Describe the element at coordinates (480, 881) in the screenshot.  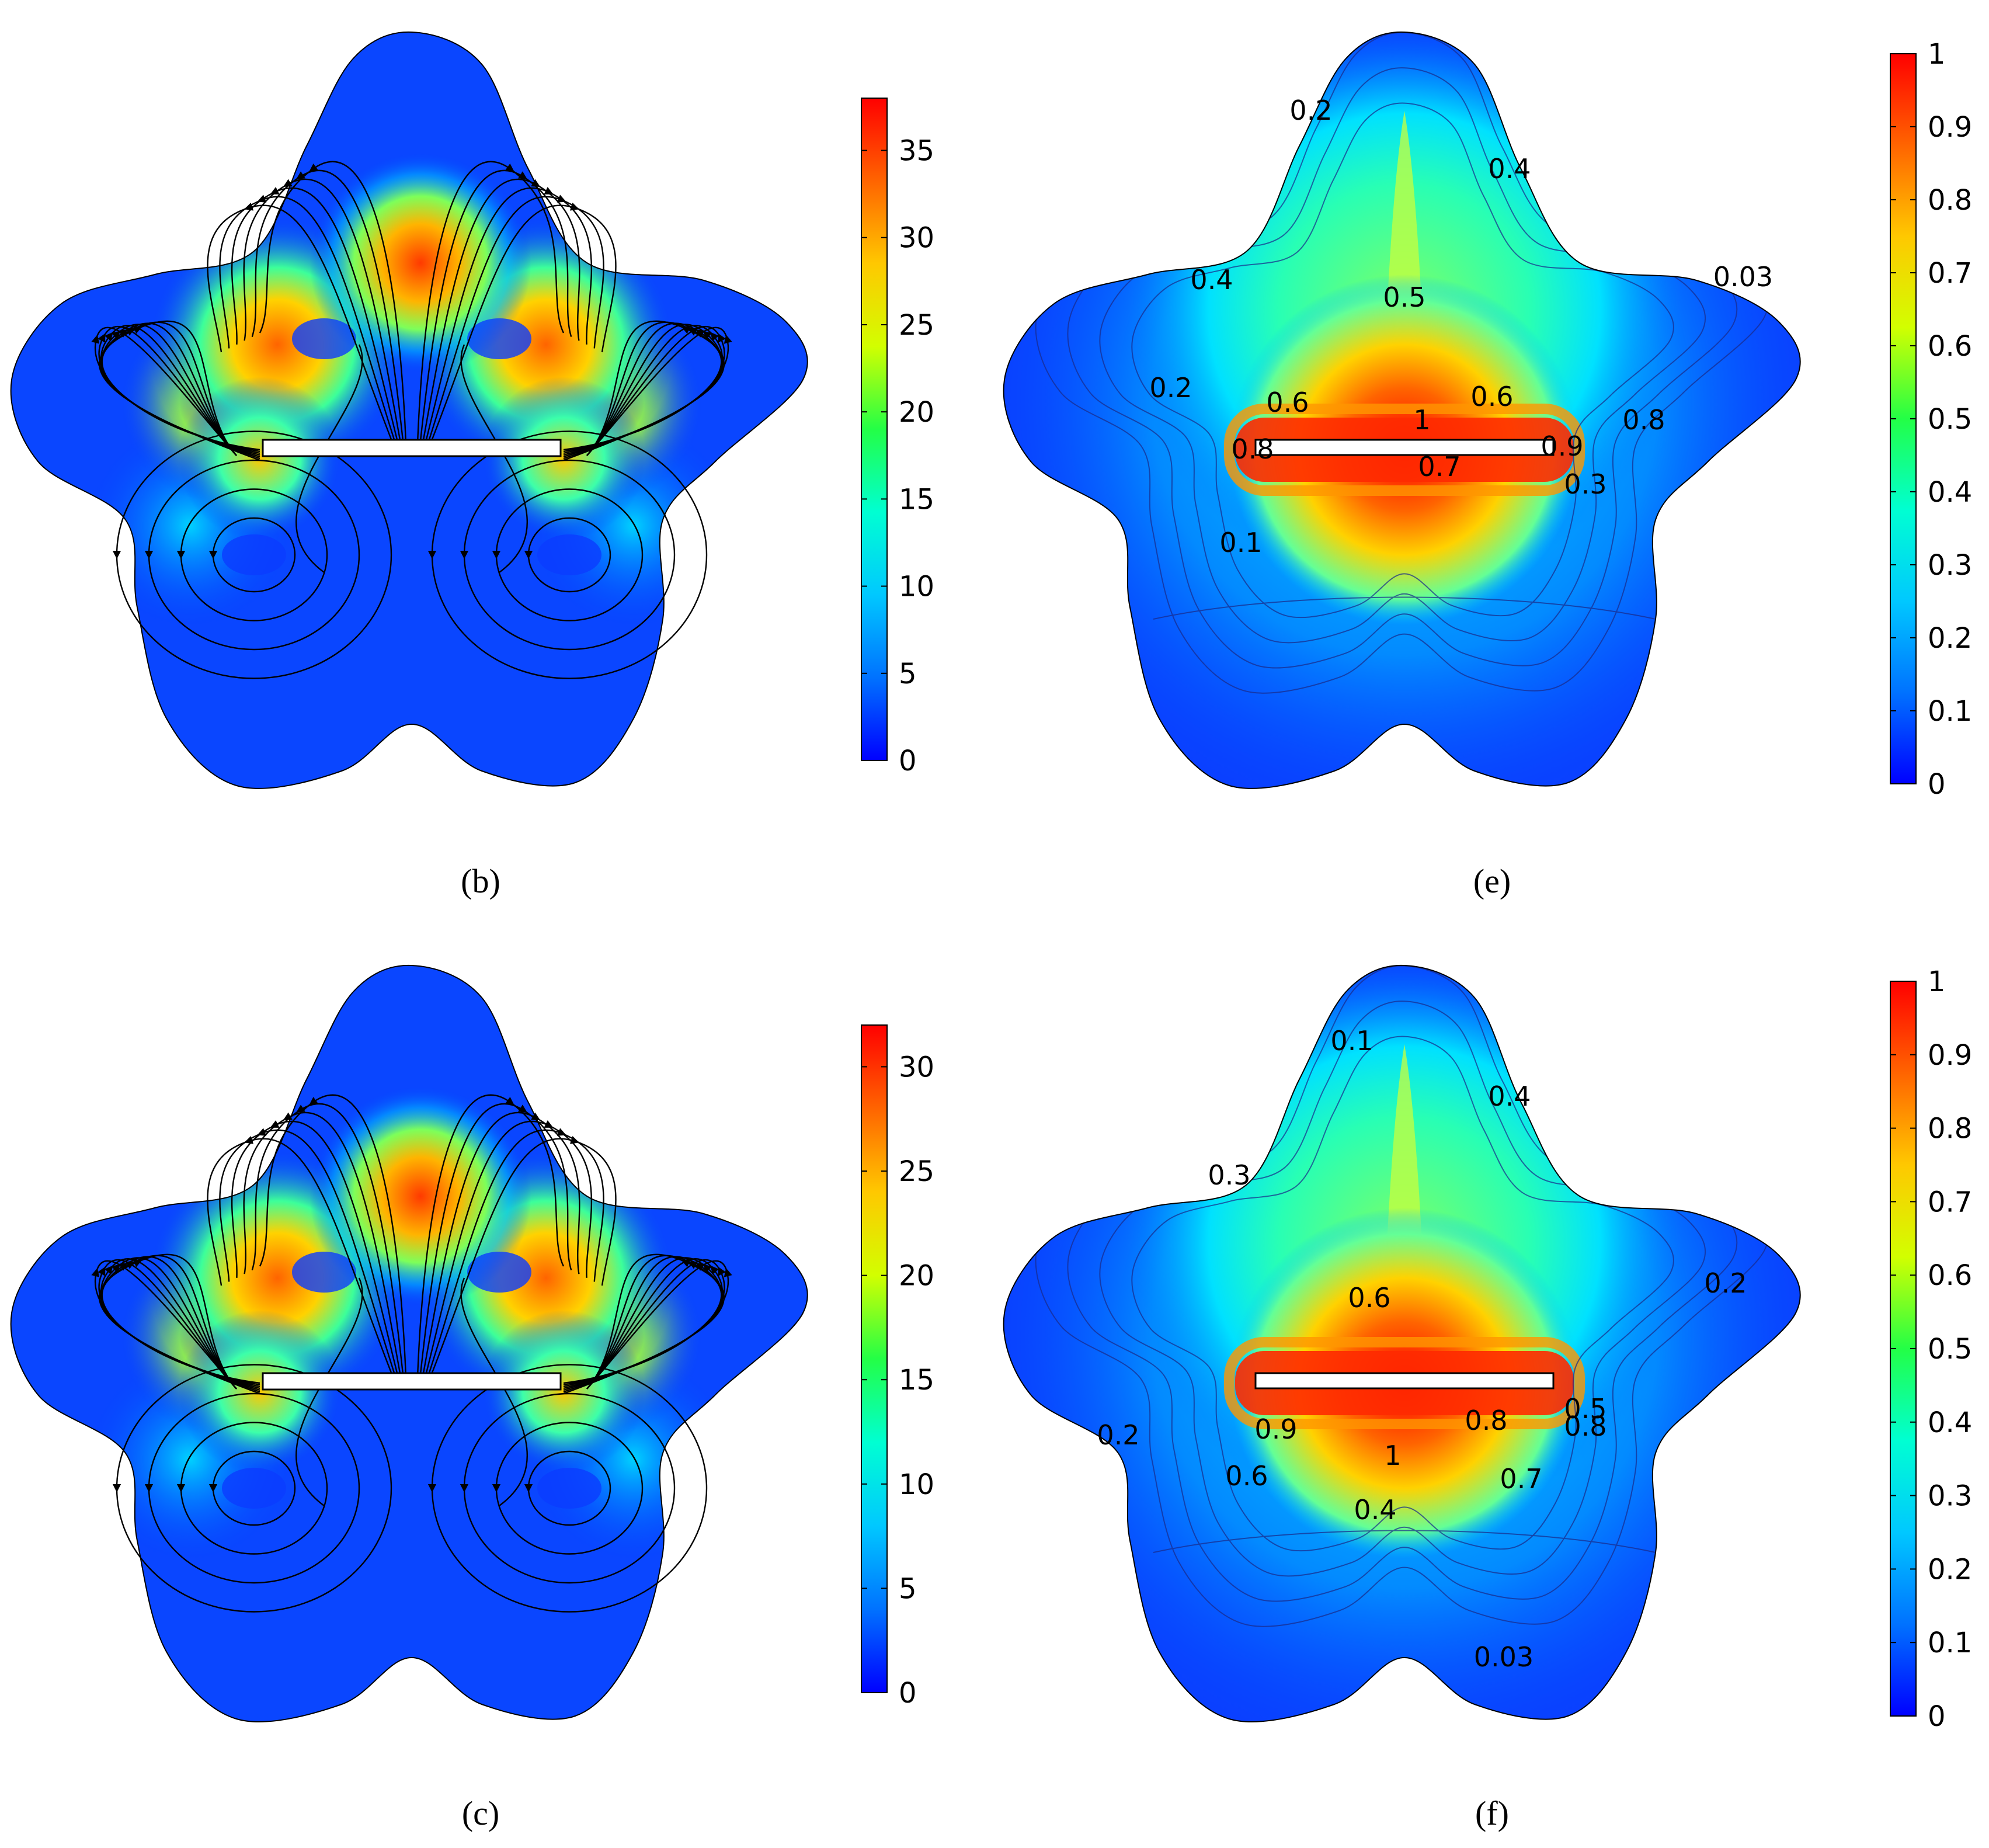
I see `panel-caption-b: (b)` at that location.